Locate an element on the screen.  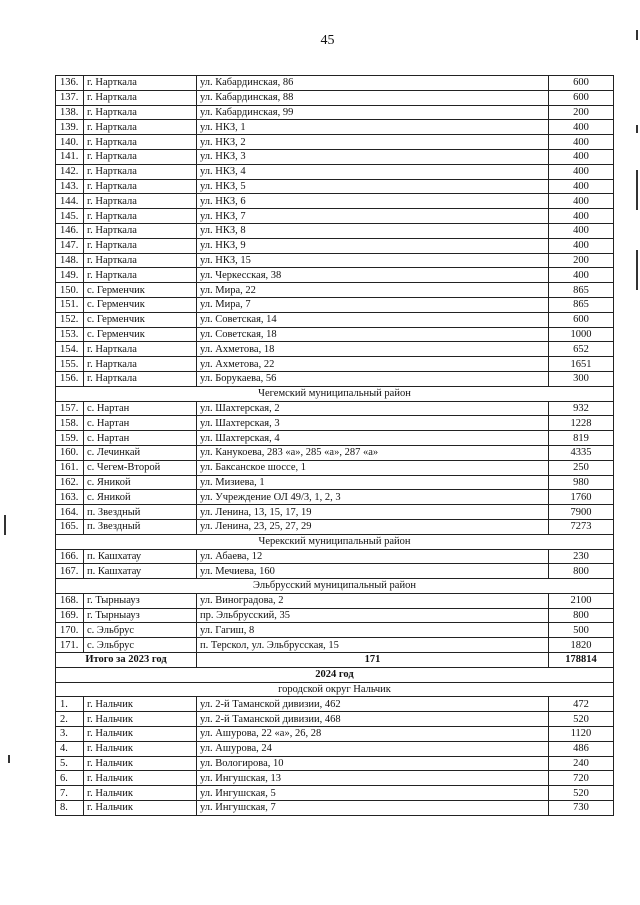
value-cell: 600 is located at coordinates (581, 319).